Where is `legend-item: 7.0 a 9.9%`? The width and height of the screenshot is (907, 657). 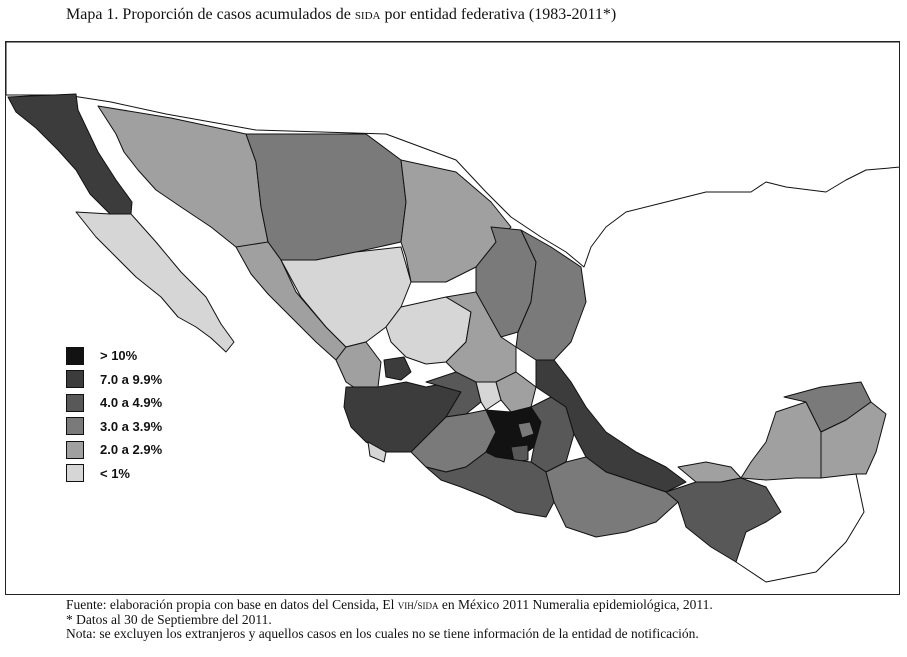
legend-item: 7.0 a 9.9% is located at coordinates (114, 380).